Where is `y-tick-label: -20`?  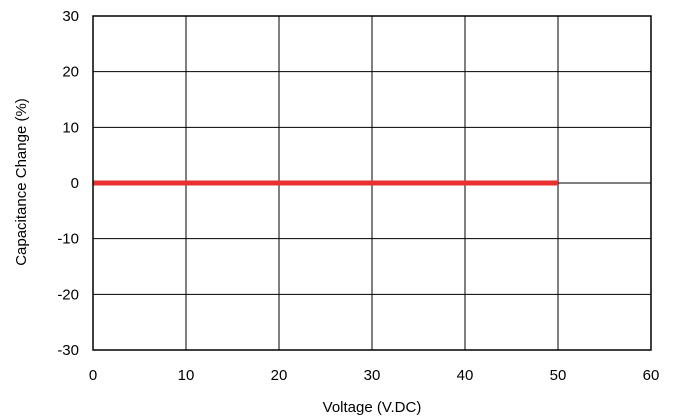
y-tick-label: -20 is located at coordinates (68, 294).